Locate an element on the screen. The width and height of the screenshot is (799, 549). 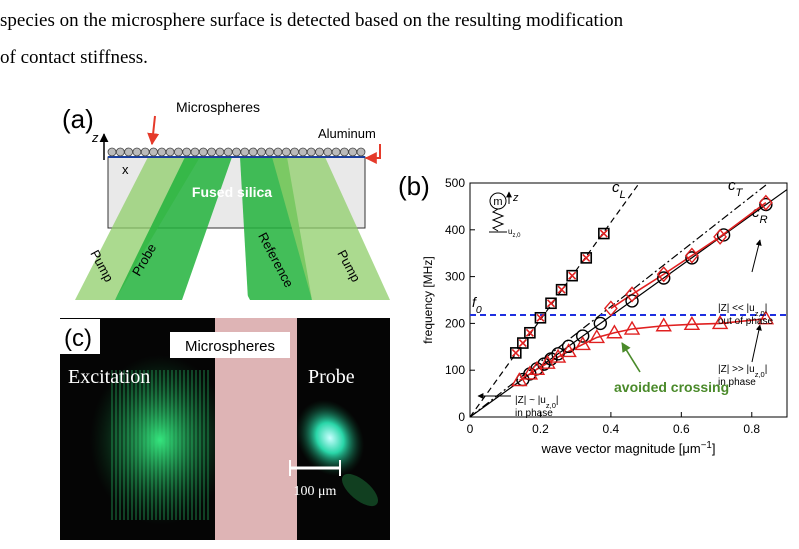
annotation: in phase is located at coordinates (534, 413).